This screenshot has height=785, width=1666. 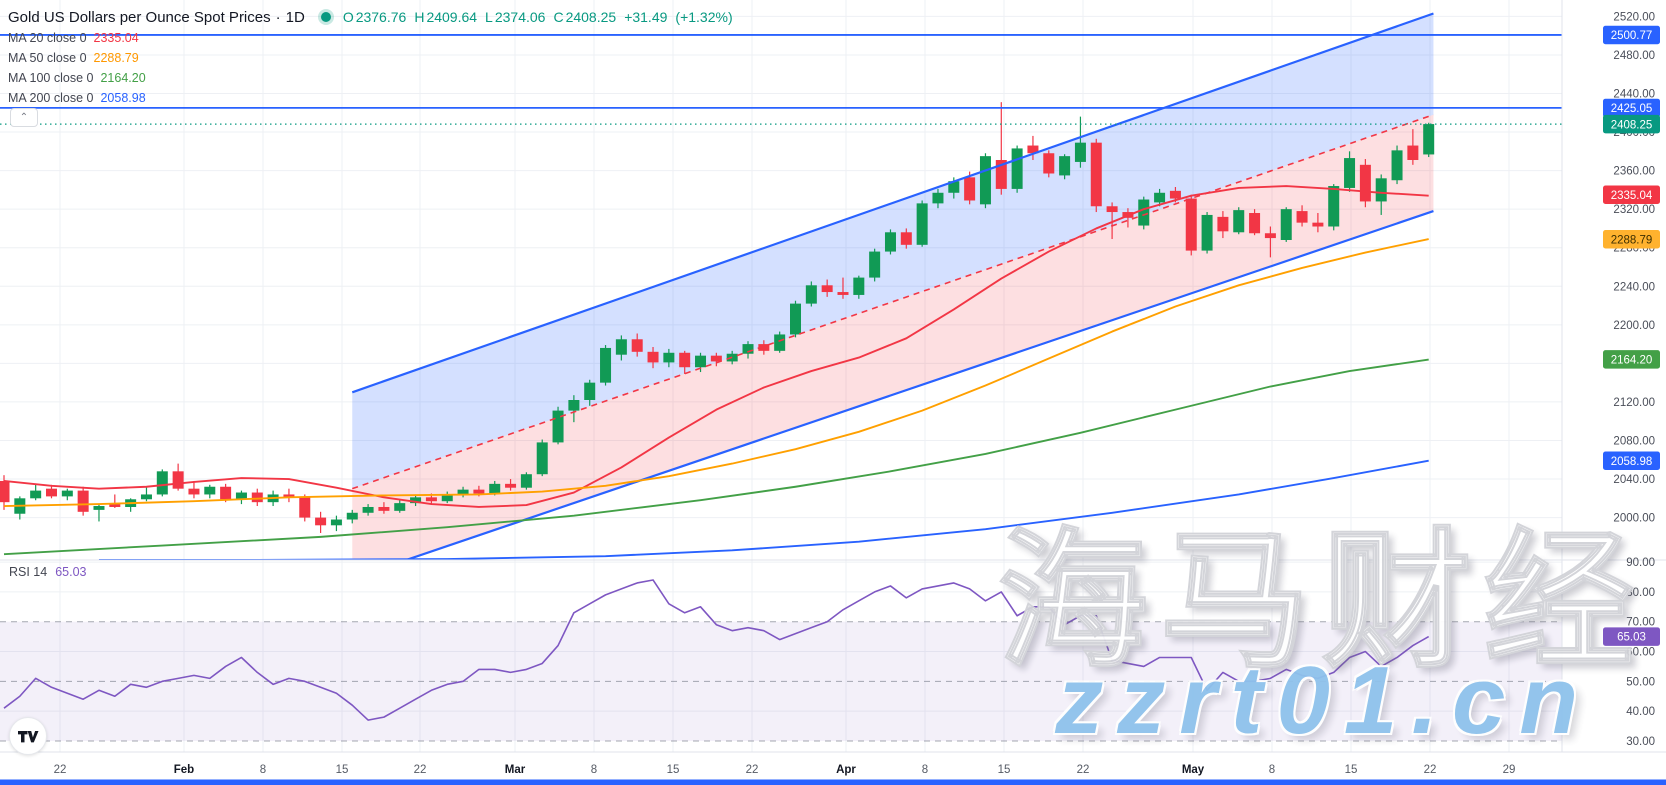 What do you see at coordinates (1640, 563) in the screenshot?
I see `rsi-tick-label: 90.00` at bounding box center [1640, 563].